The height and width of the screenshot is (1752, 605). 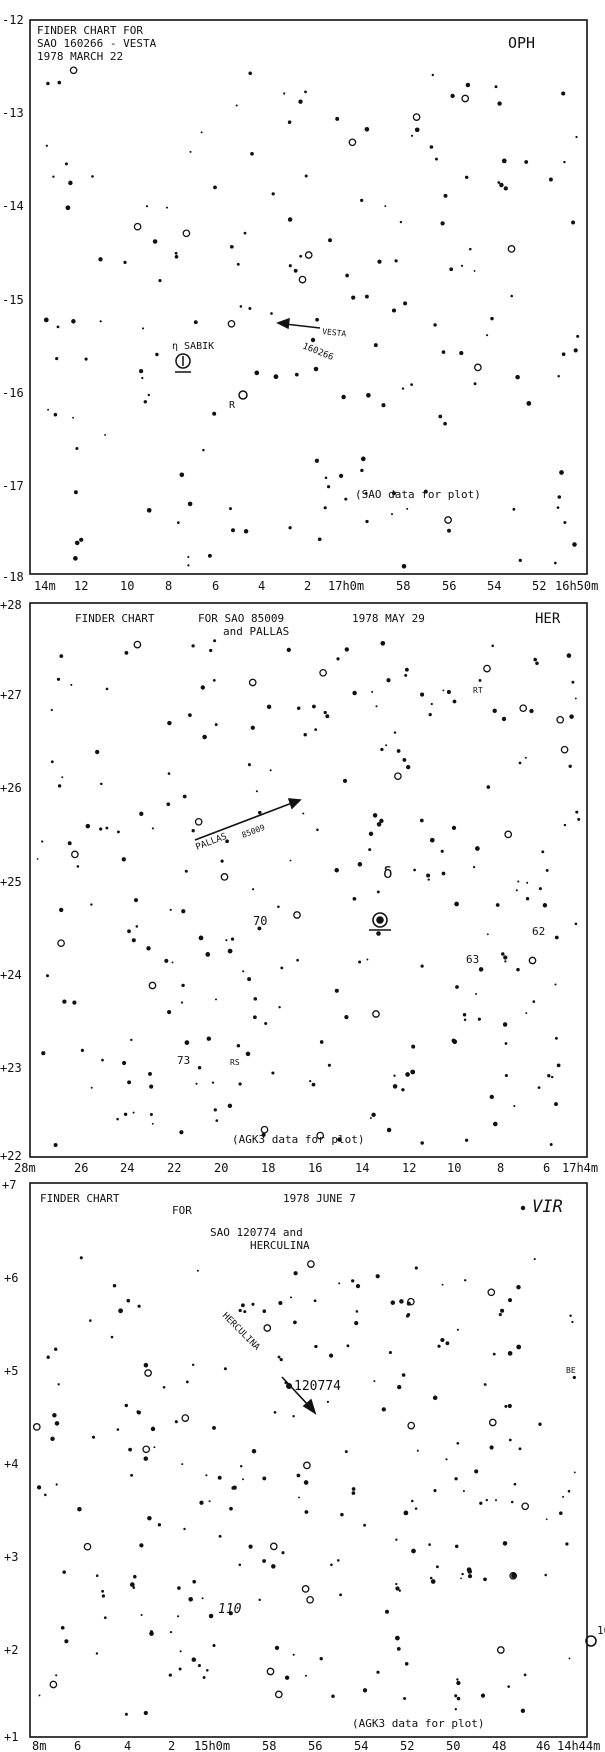 What do you see at coordinates (578, 1745) in the screenshot?
I see `x-tick-label: 14h44m` at bounding box center [578, 1745].